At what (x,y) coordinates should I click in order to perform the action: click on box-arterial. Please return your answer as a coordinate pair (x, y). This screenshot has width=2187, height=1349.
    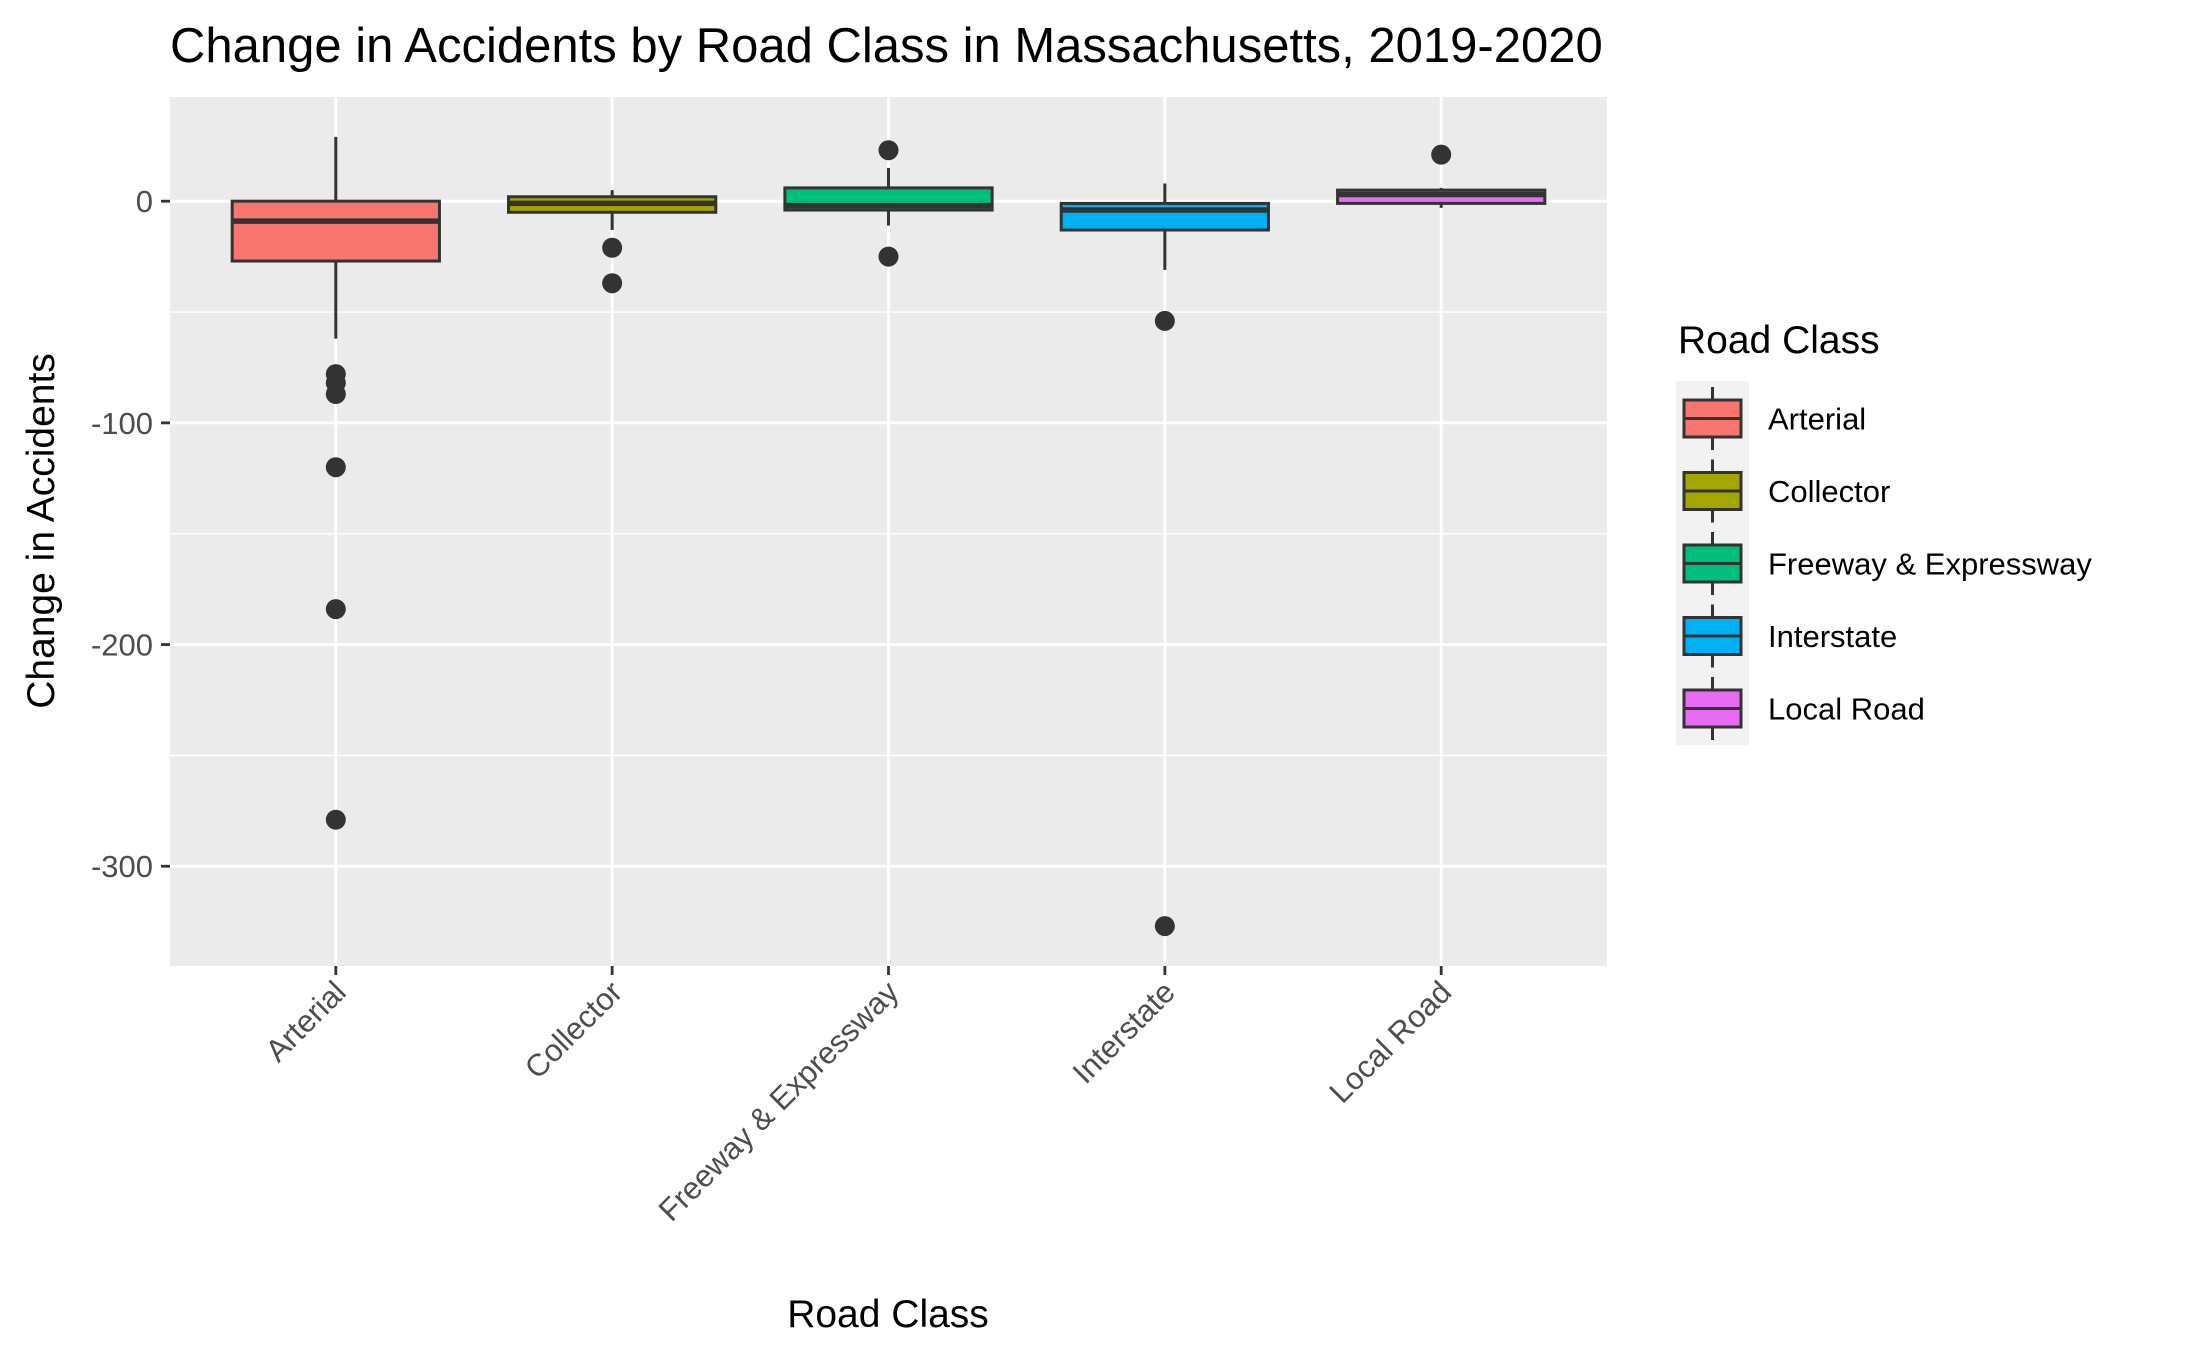
    Looking at the image, I should click on (335, 483).